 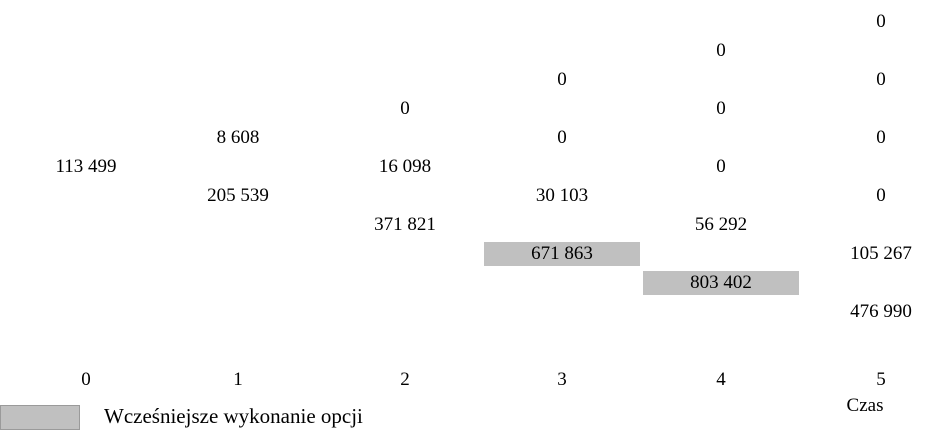 What do you see at coordinates (881, 195) in the screenshot?
I see `tree-node-5-3: 0` at bounding box center [881, 195].